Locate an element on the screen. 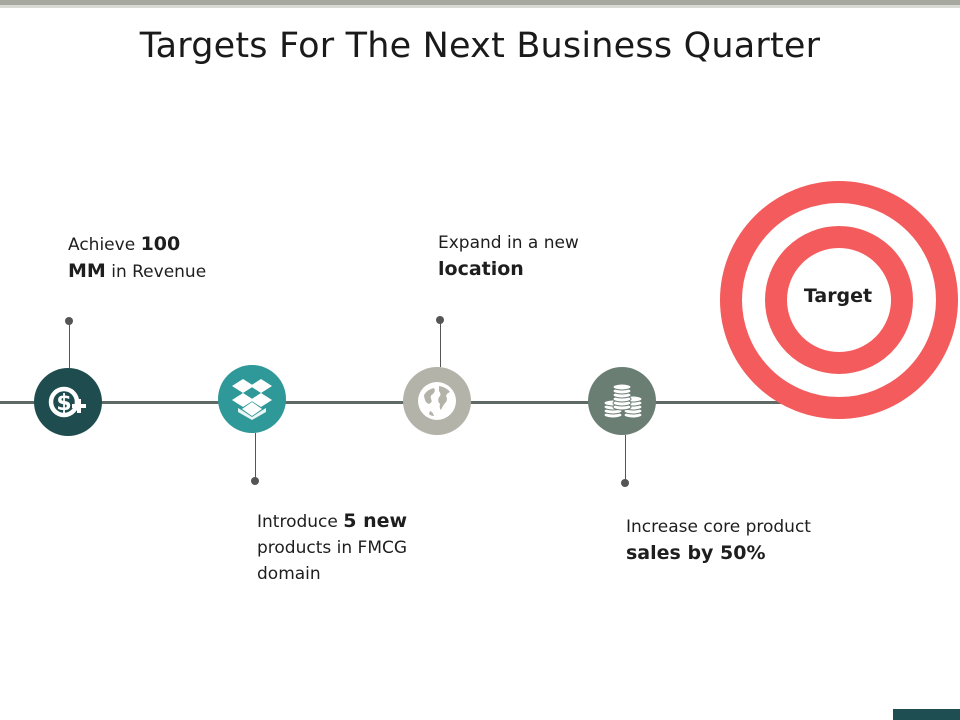 This screenshot has height=720, width=960. corner-accent-tab is located at coordinates (926, 714).